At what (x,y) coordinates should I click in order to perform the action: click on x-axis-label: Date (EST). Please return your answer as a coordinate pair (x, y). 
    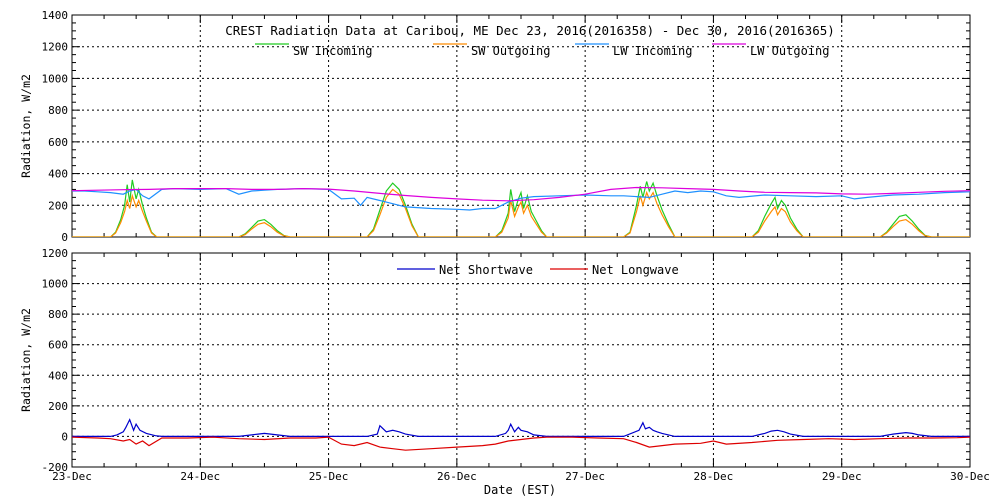
    Looking at the image, I should click on (520, 490).